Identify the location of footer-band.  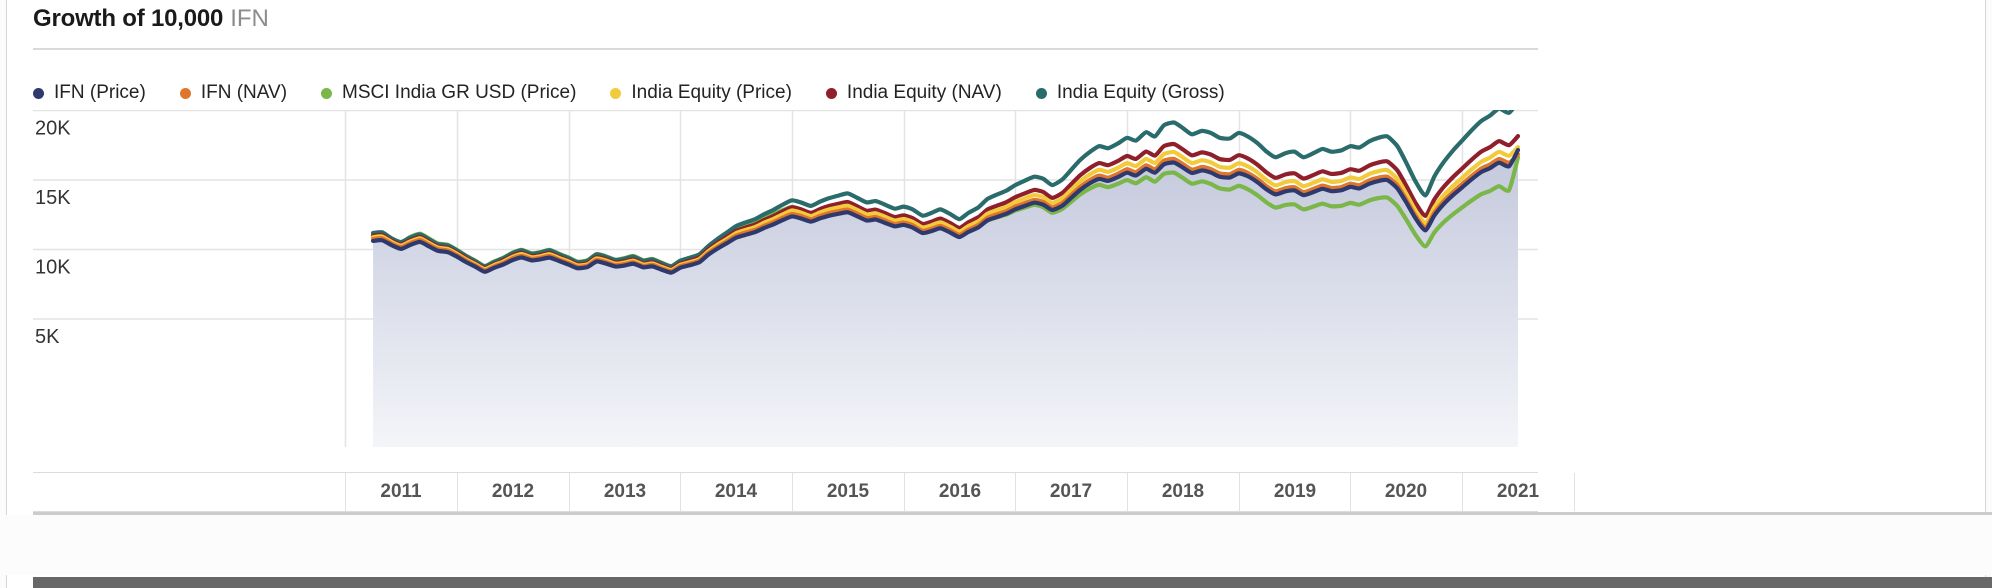
(996, 545).